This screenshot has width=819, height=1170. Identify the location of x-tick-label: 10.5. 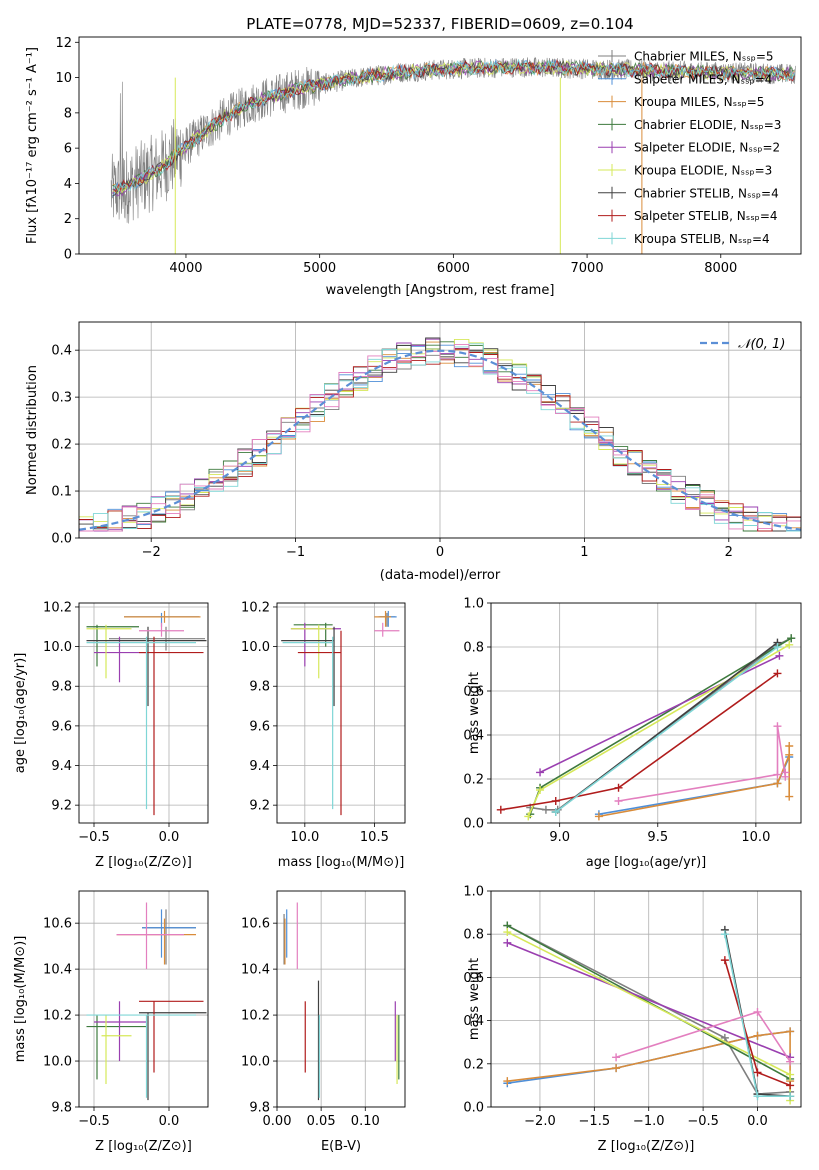
(374, 837).